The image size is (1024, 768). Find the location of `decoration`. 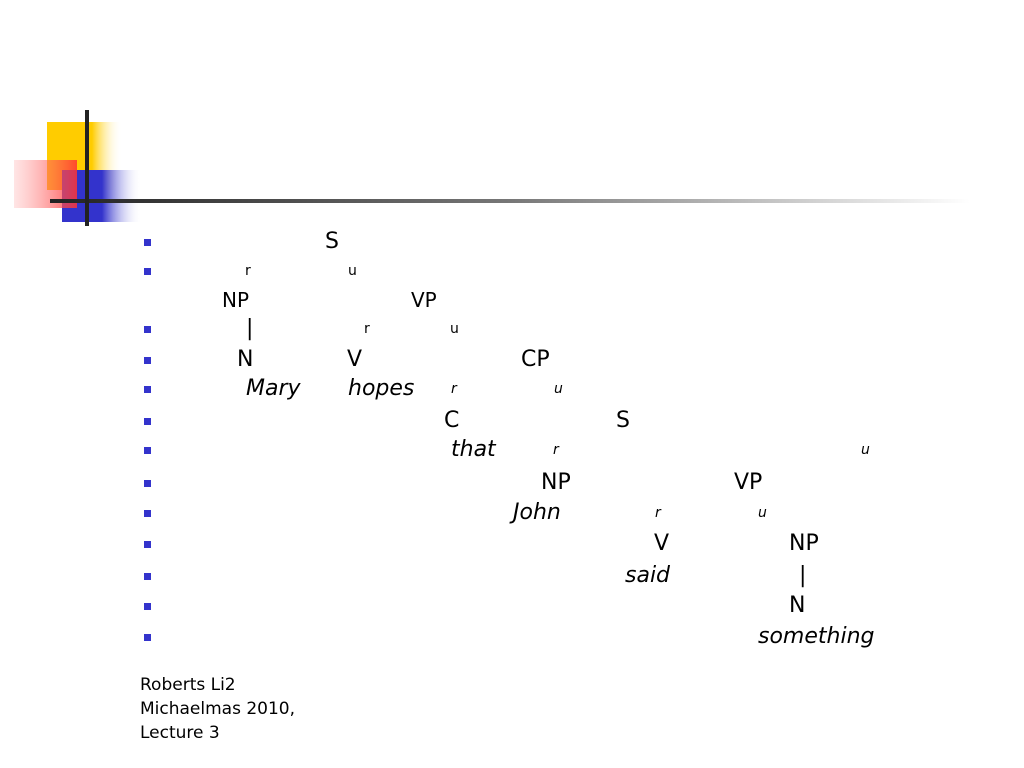

decoration is located at coordinates (492, 168).